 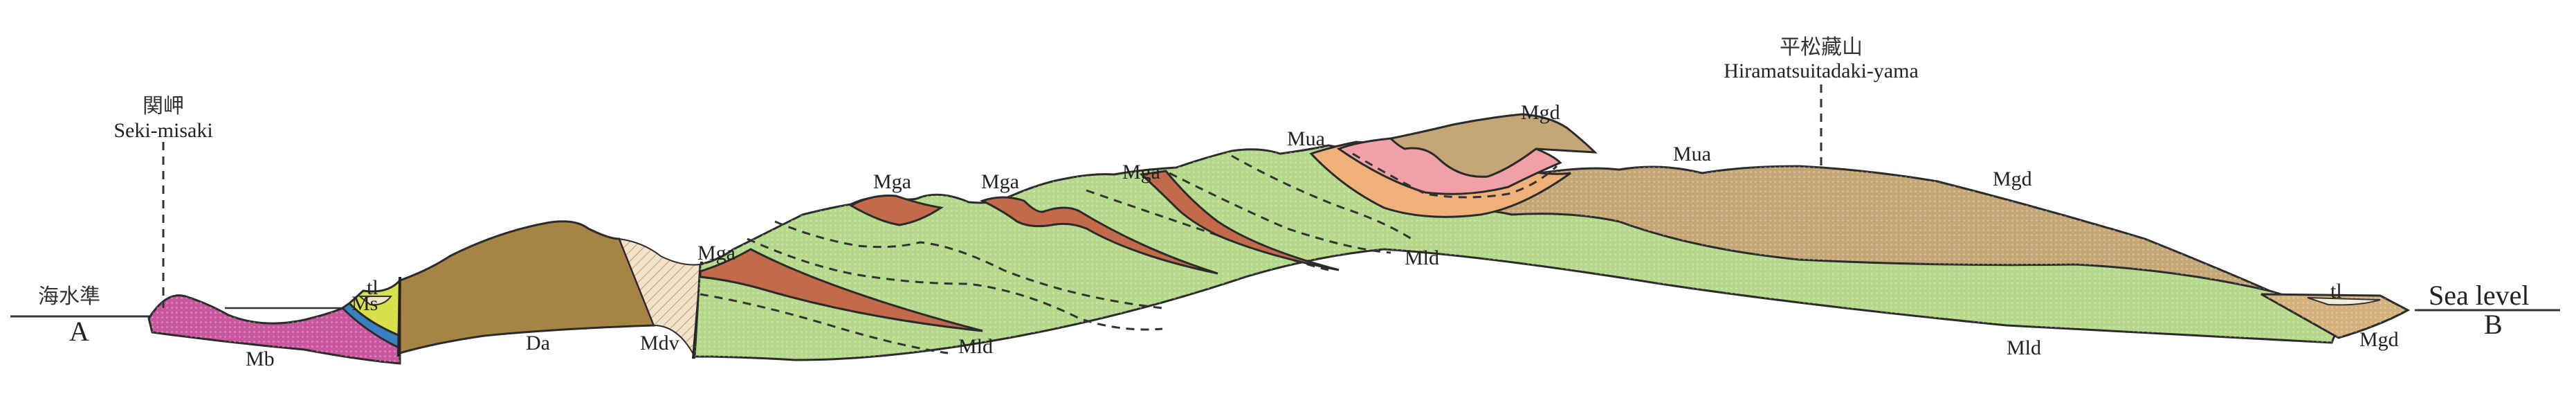 I want to click on sea-level-label-en: Sea level, so click(x=2480, y=295).